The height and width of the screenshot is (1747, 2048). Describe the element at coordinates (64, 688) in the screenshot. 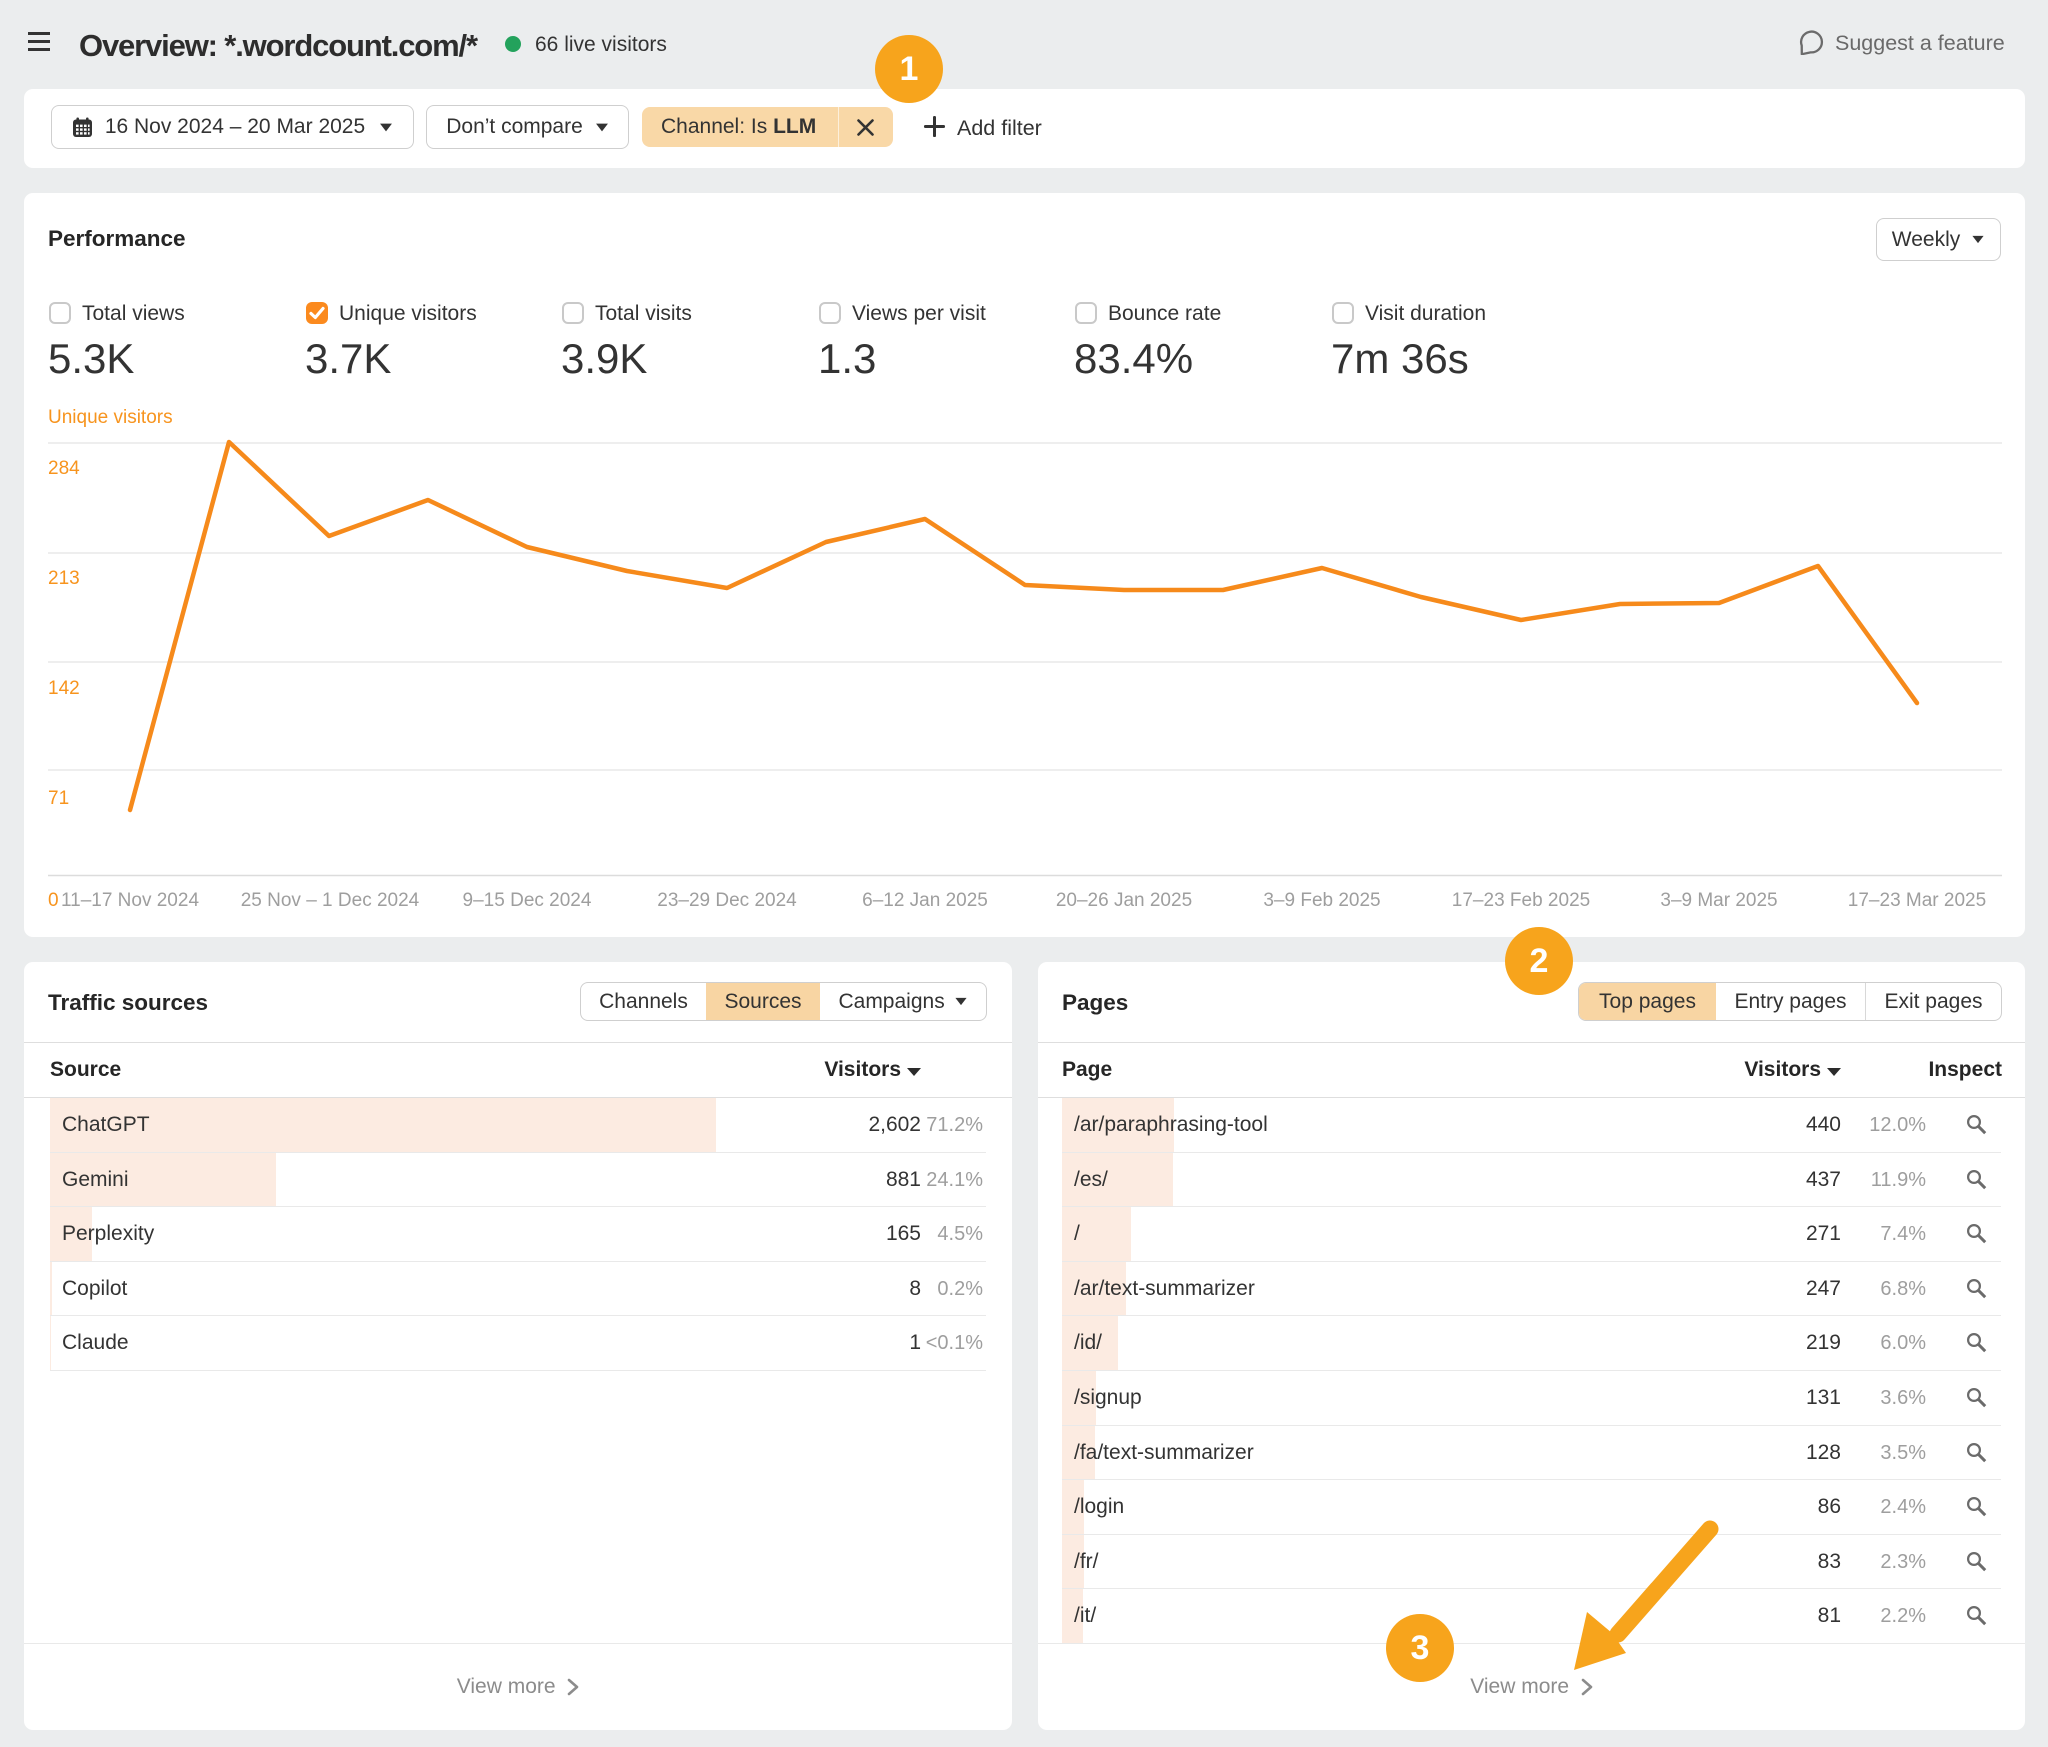

I see `svg-text: 142` at that location.